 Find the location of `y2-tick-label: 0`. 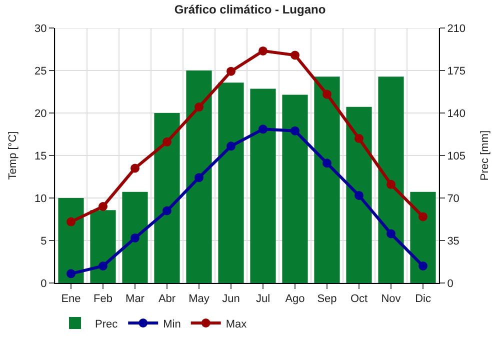

y2-tick-label: 0 is located at coordinates (450, 284).